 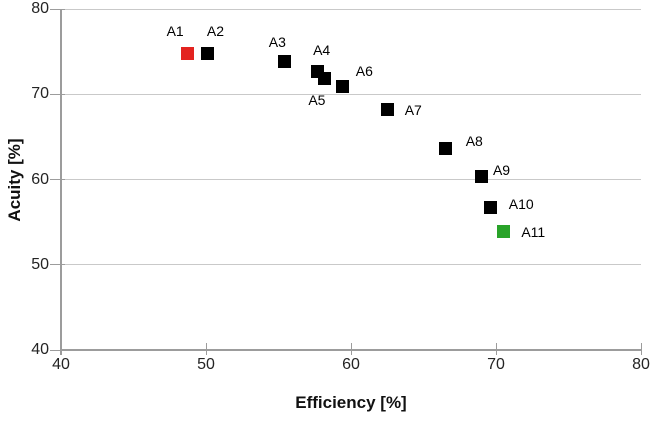 What do you see at coordinates (413, 109) in the screenshot?
I see `point-label-A7: A7` at bounding box center [413, 109].